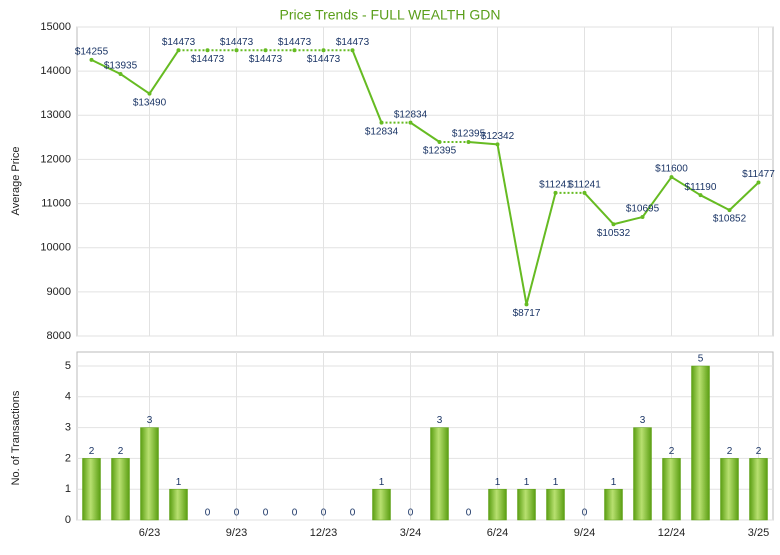 This screenshot has width=780, height=555. Describe the element at coordinates (584, 533) in the screenshot. I see `x-tick-label: 9/24` at that location.